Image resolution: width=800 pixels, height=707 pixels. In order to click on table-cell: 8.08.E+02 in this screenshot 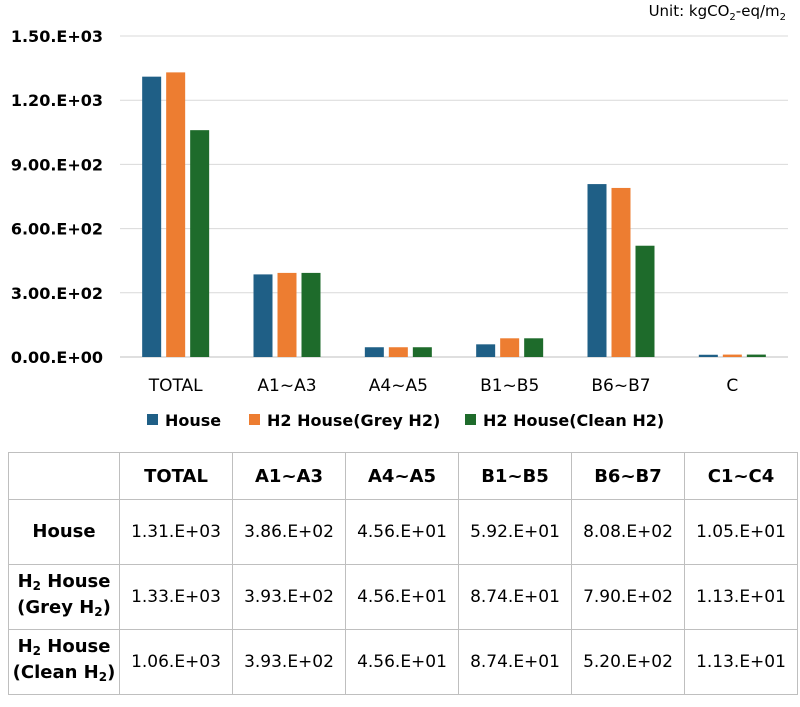, I will do `click(628, 532)`.